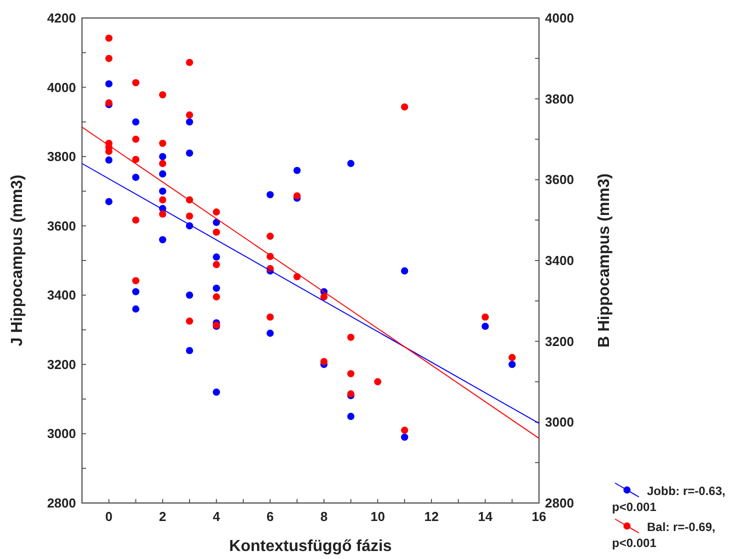 This screenshot has width=745, height=559. I want to click on legend-label: Bal: r=-0.69, p<0.001, so click(664, 535).